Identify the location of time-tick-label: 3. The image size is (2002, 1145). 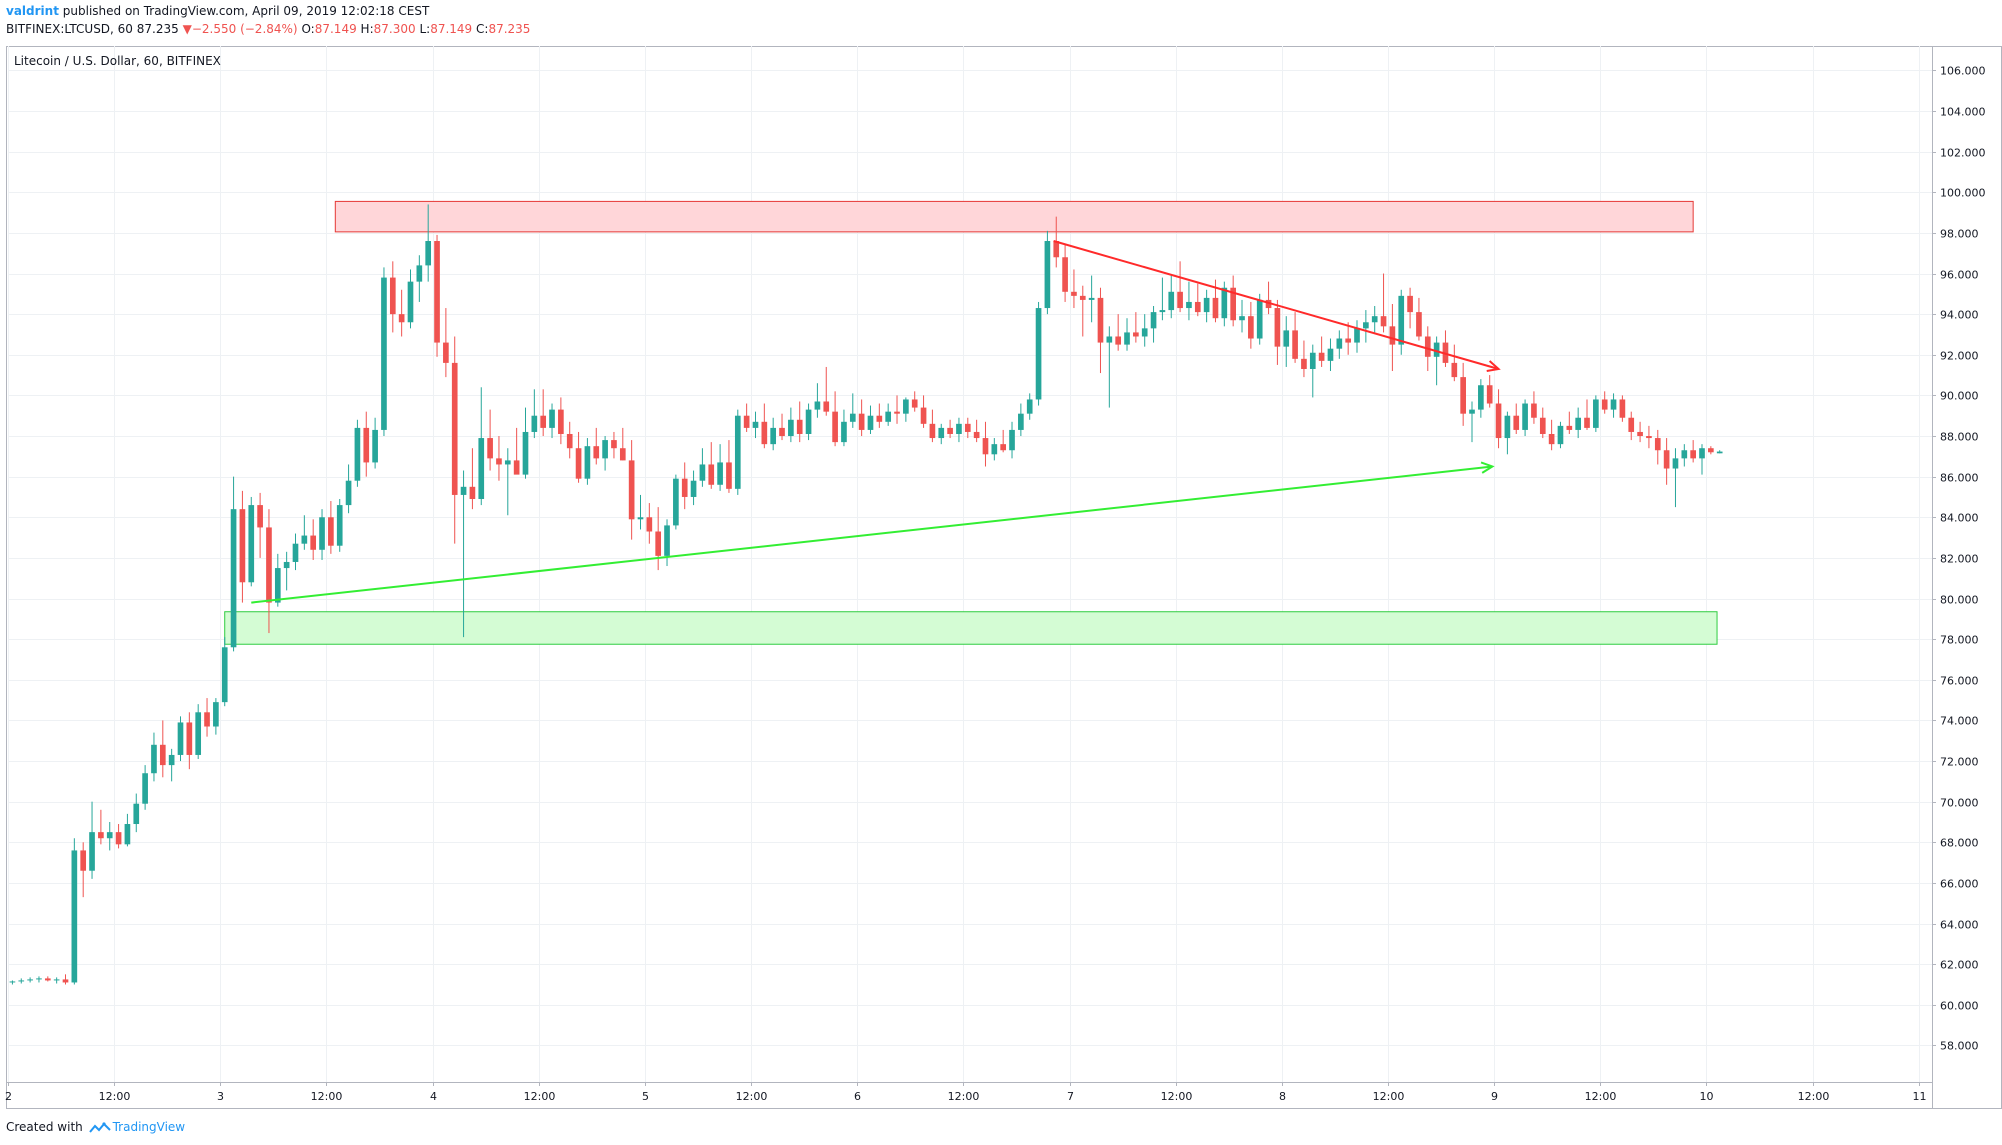
(220, 1096).